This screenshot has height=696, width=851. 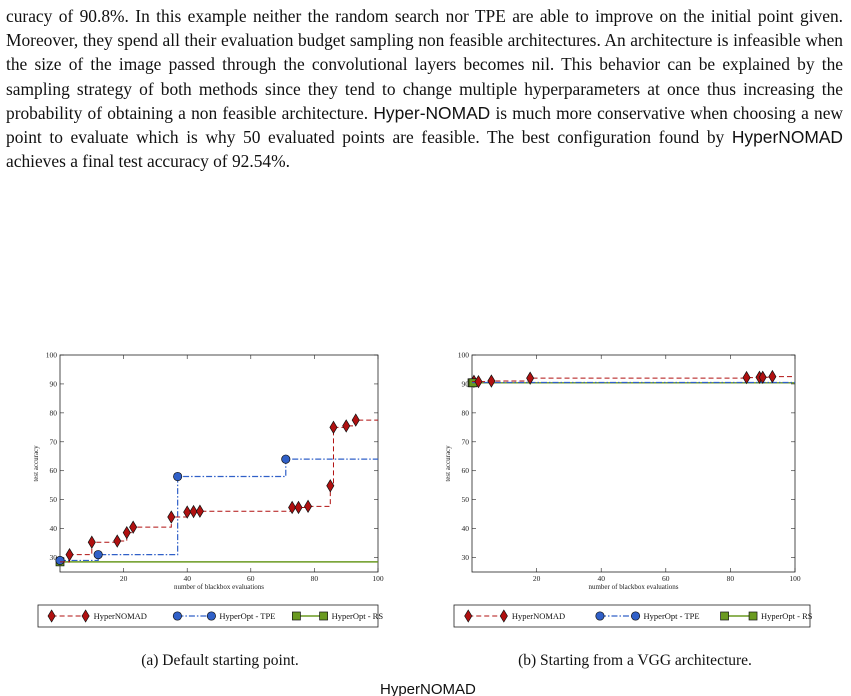 What do you see at coordinates (219, 510) in the screenshot?
I see `series-line-tpe` at bounding box center [219, 510].